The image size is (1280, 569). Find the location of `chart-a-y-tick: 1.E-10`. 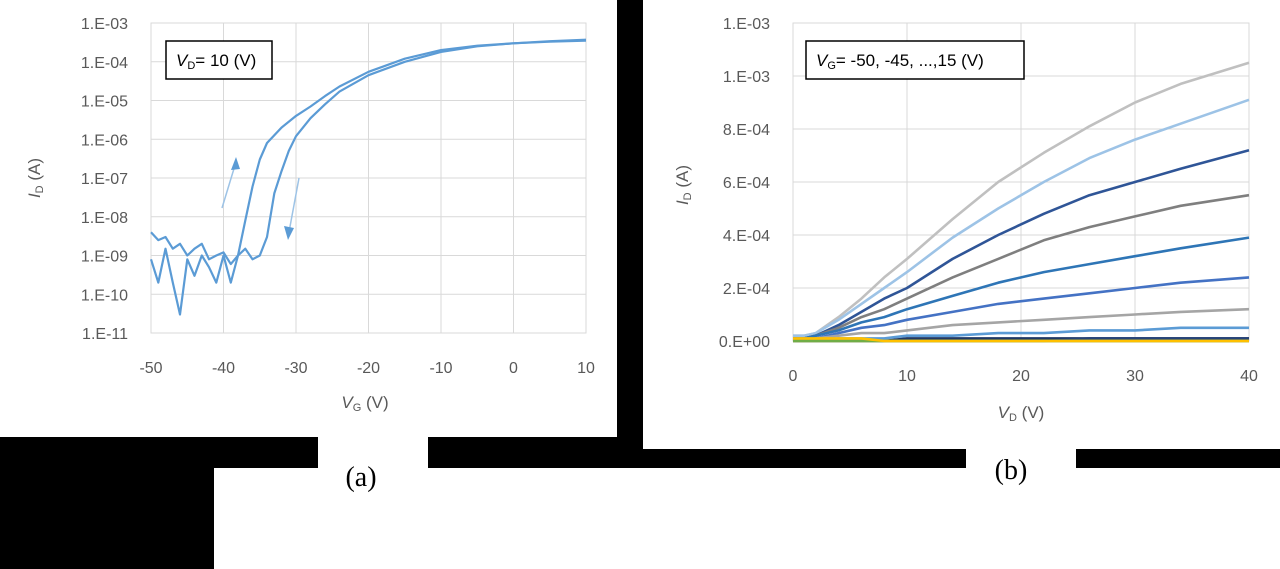

chart-a-y-tick: 1.E-10 is located at coordinates (104, 295).